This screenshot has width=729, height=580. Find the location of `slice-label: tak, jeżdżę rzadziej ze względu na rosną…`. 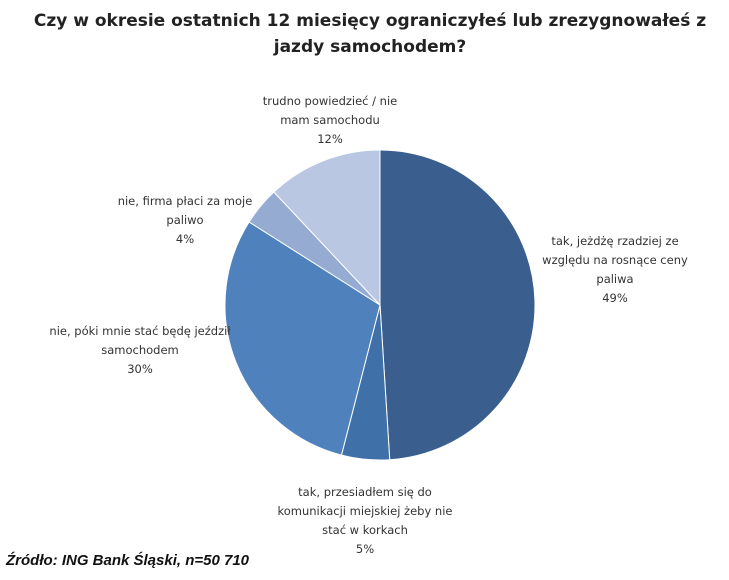

slice-label: tak, jeżdżę rzadziej ze względu na rosną… is located at coordinates (615, 270).